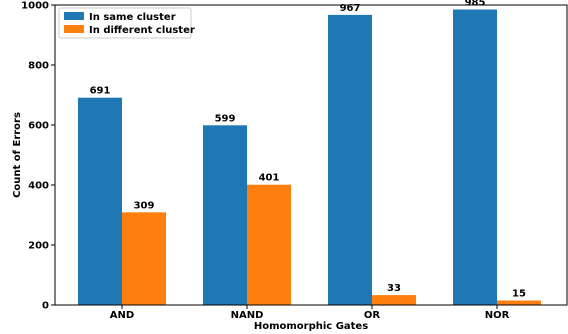 The height and width of the screenshot is (334, 568). I want to click on legend-label-series-1: In same cluster, so click(132, 17).